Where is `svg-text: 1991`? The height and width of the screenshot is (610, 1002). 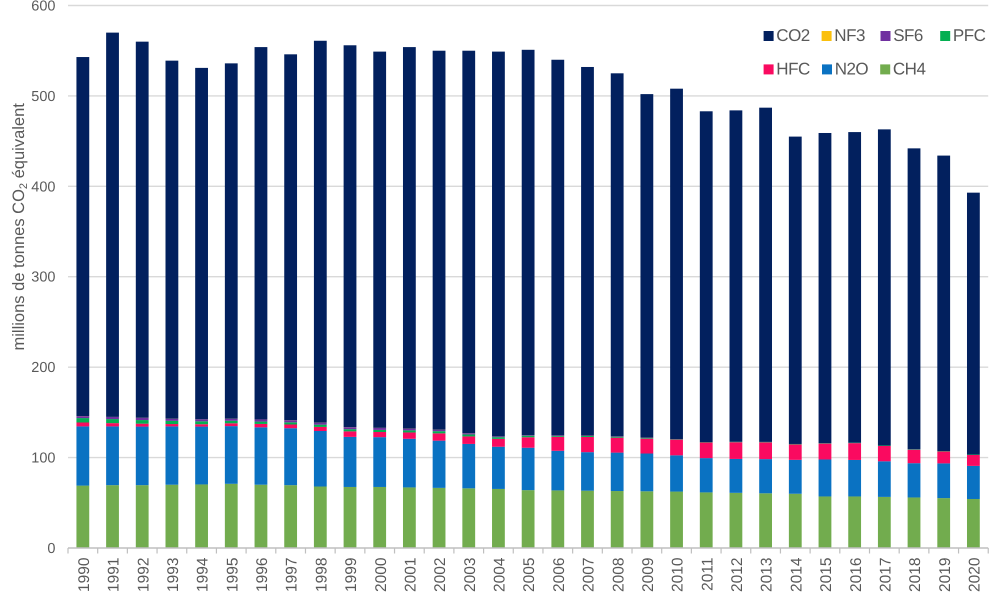
svg-text: 1991 is located at coordinates (114, 575).